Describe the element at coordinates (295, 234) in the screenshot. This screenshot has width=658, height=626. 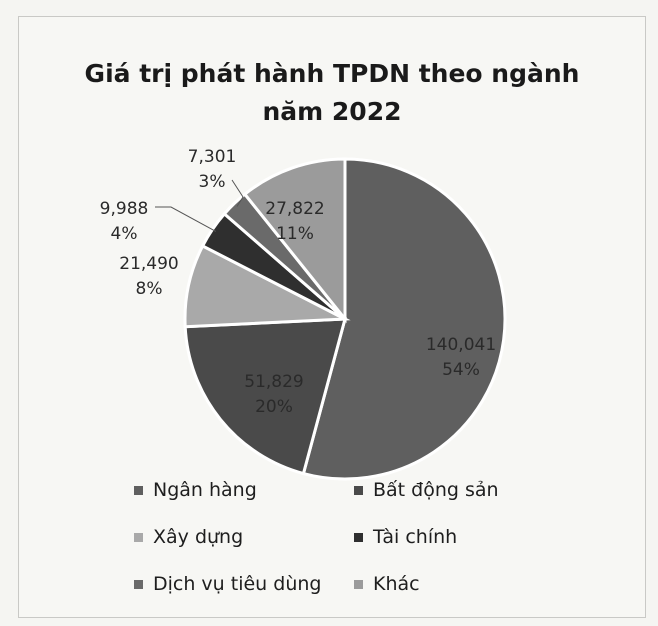
I see `slice-percent-label-5: 11%` at that location.